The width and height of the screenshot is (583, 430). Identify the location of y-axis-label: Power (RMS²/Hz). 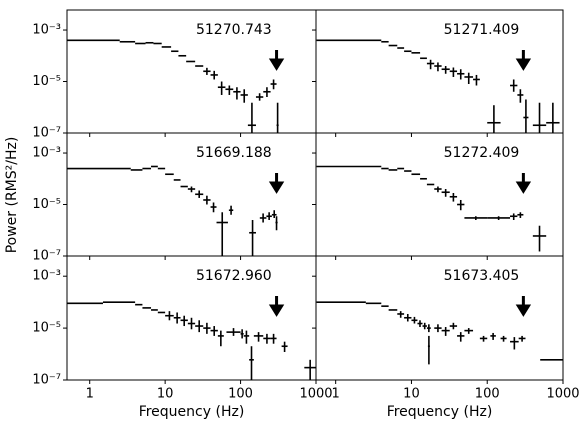
(12, 195).